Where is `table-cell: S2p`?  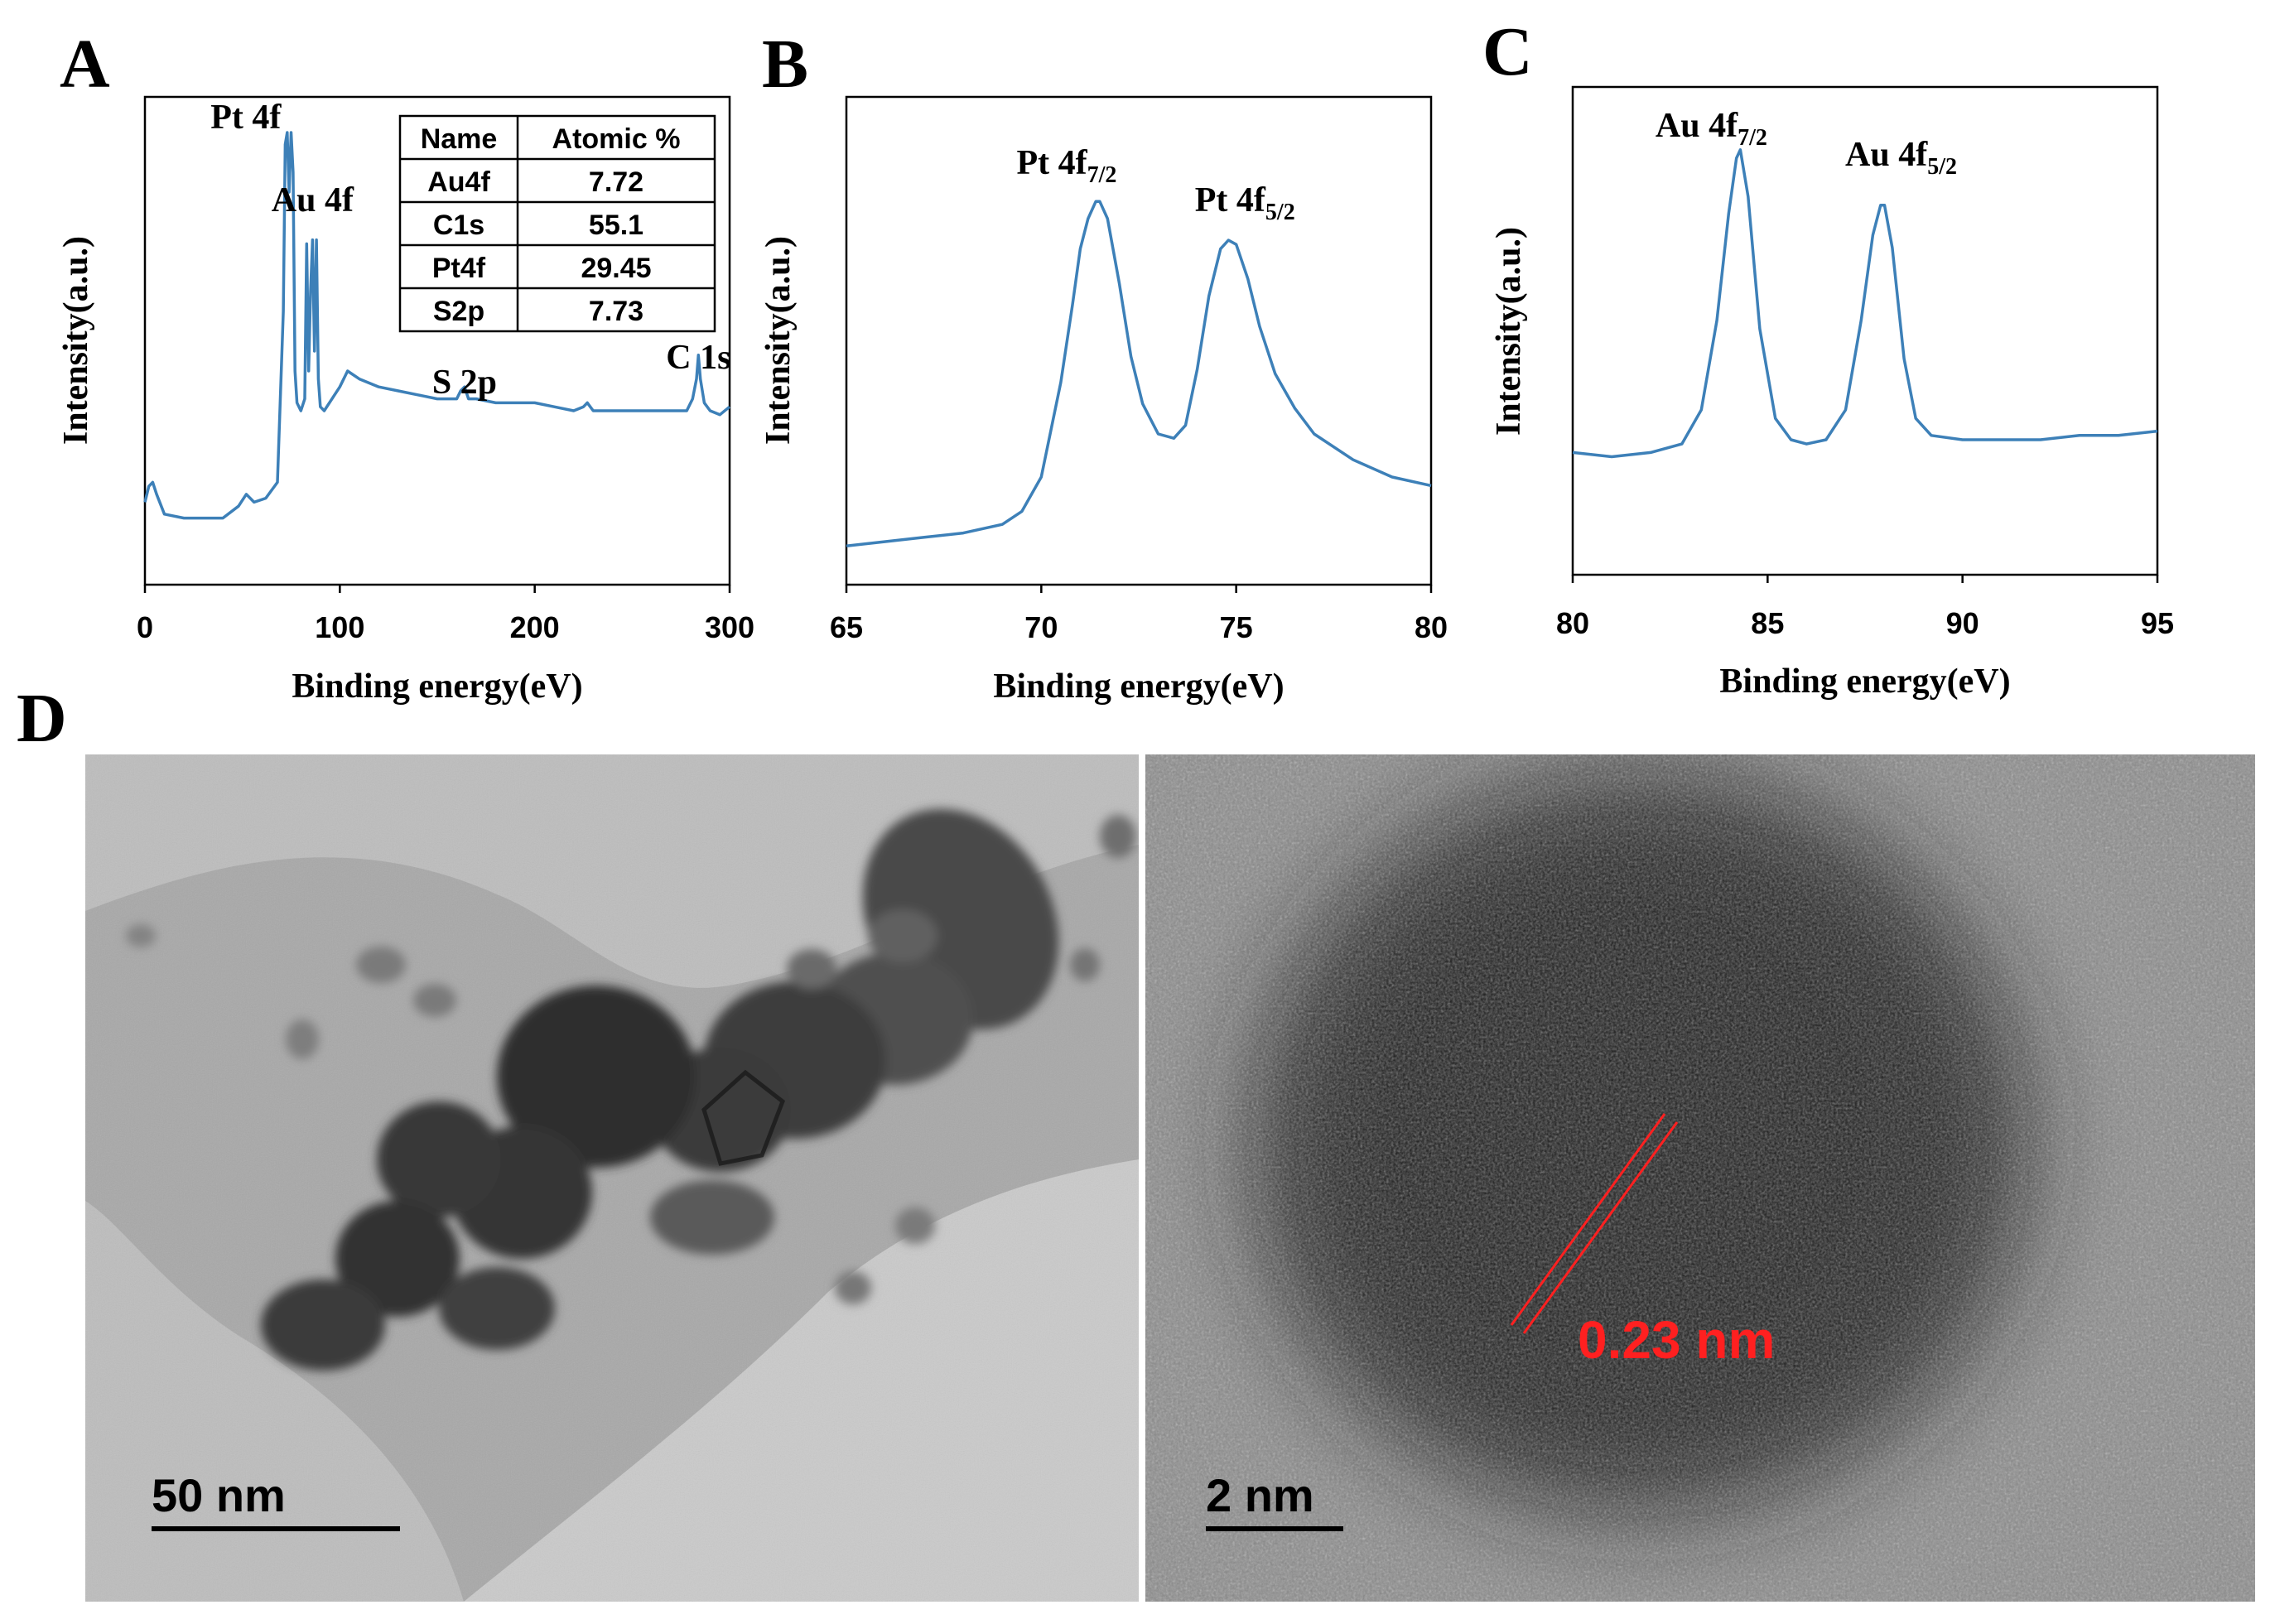 table-cell: S2p is located at coordinates (459, 312).